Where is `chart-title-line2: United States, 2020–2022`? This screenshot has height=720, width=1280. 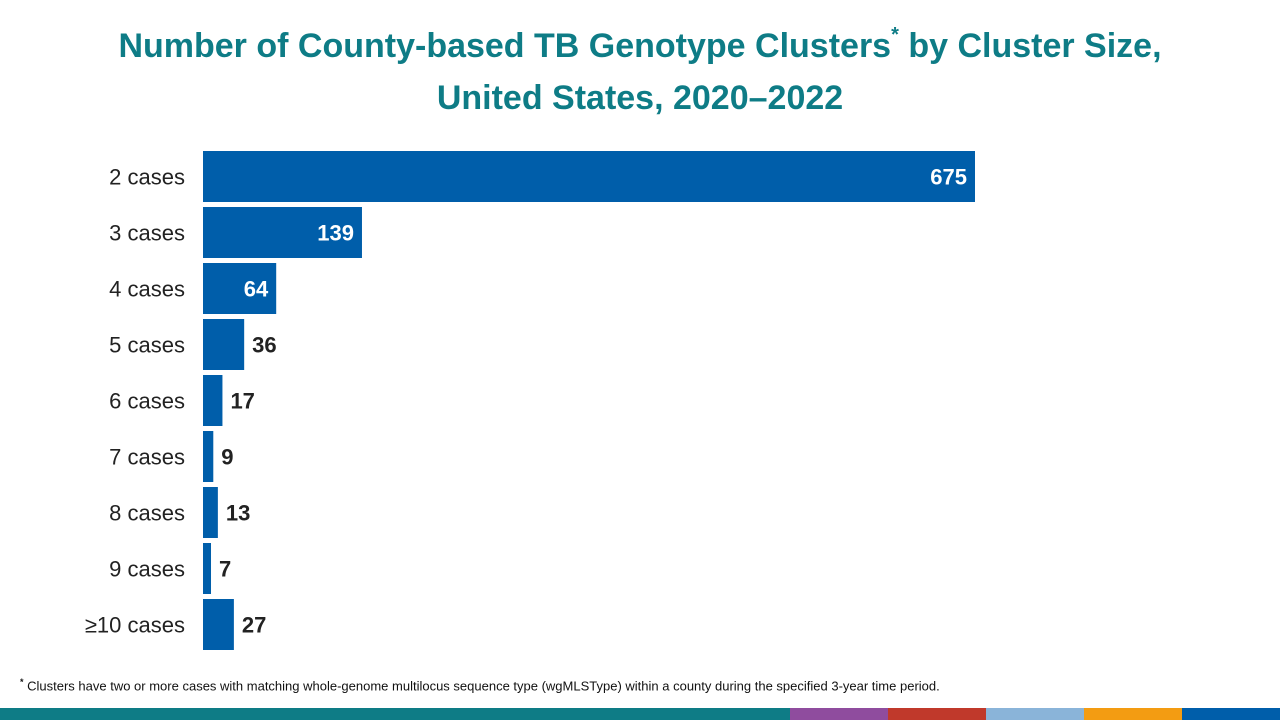 chart-title-line2: United States, 2020–2022 is located at coordinates (640, 98).